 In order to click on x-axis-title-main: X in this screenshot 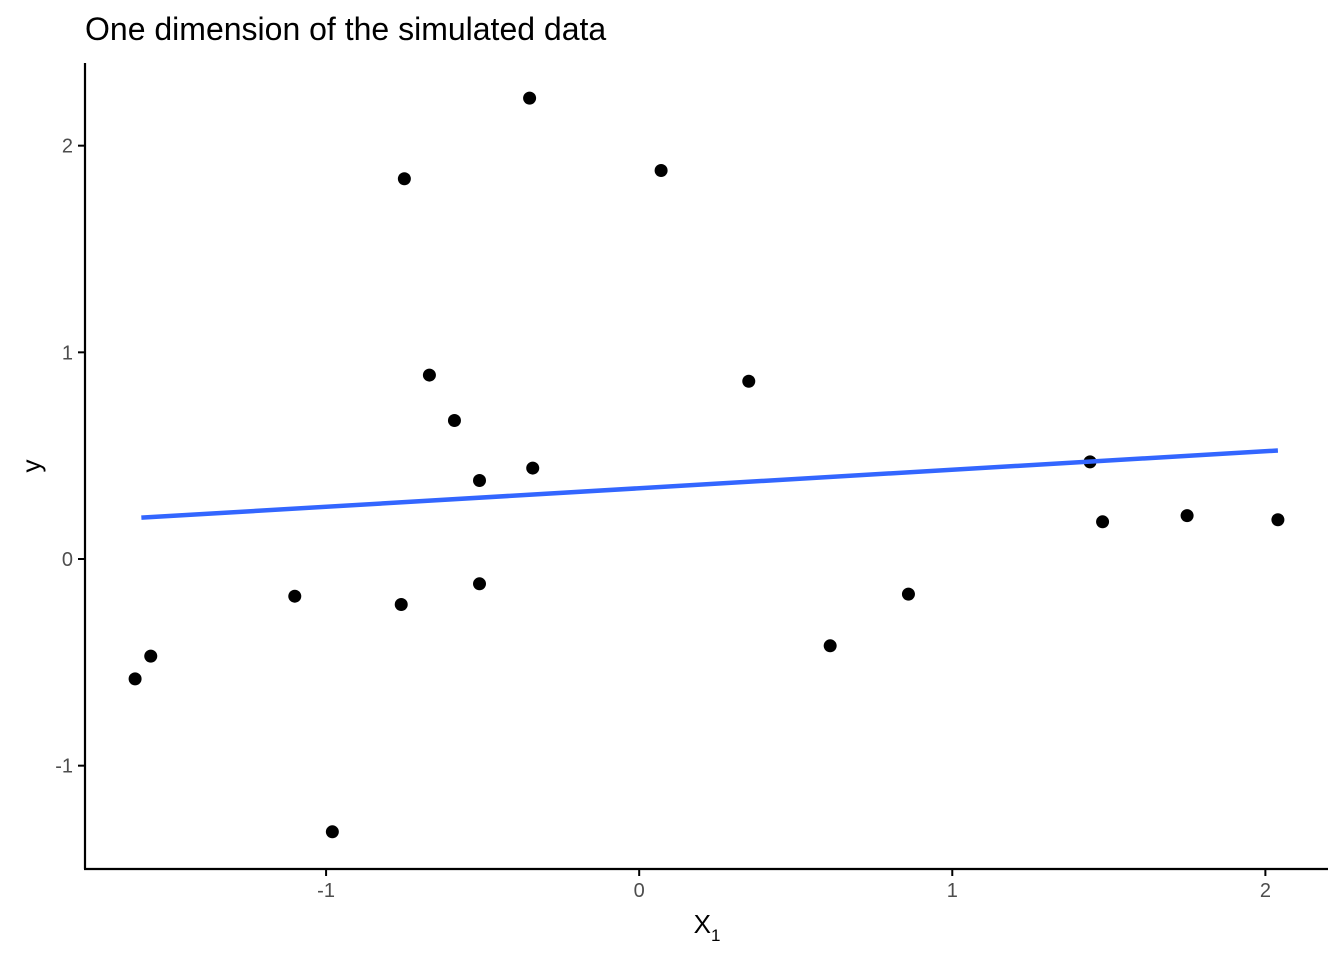, I will do `click(702, 924)`.